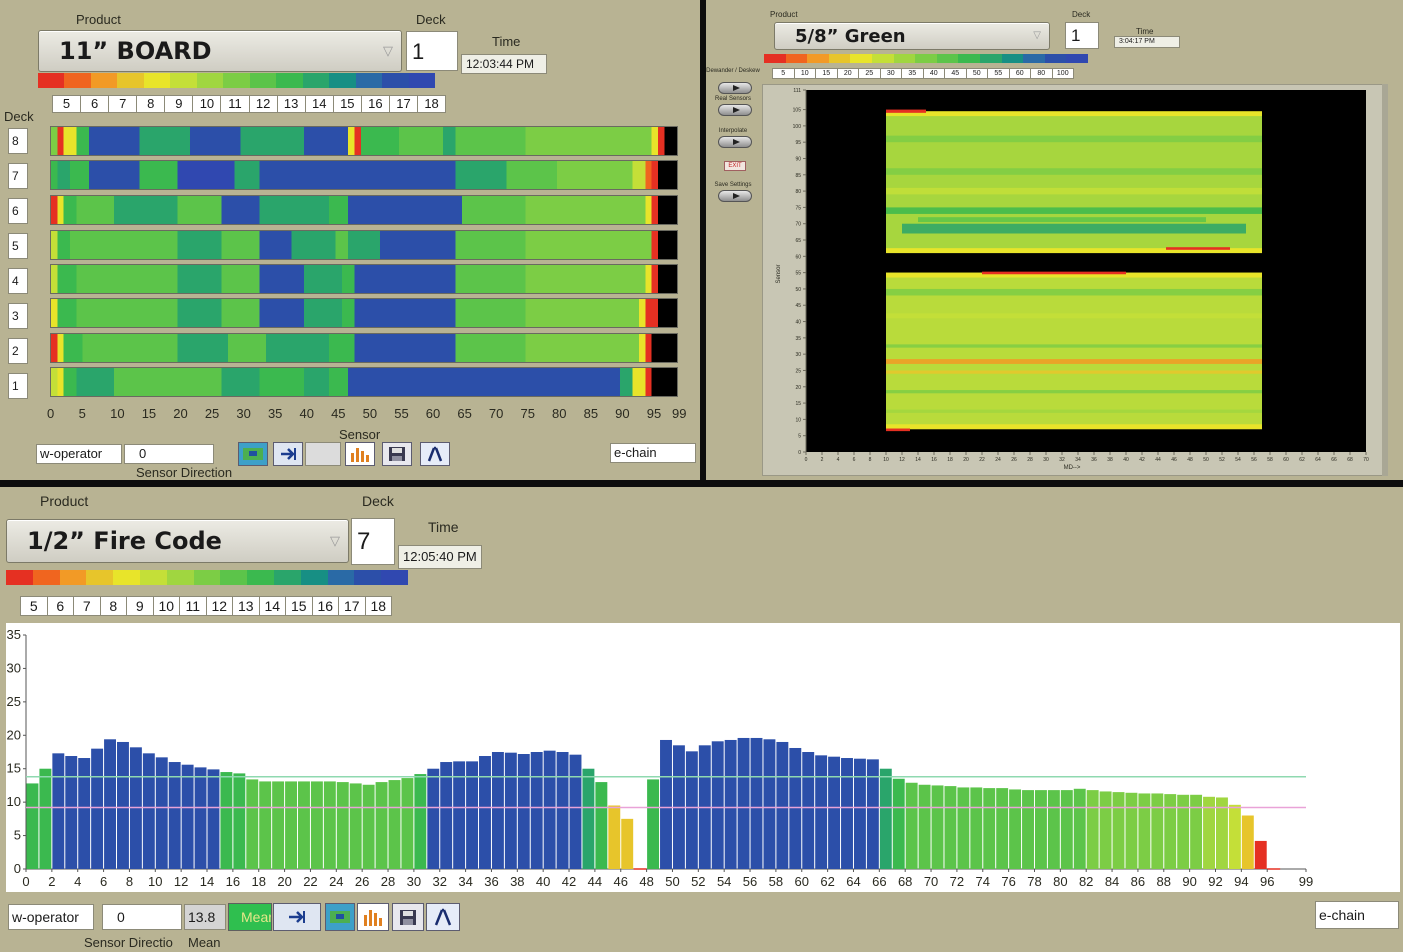 The image size is (1403, 952). What do you see at coordinates (750, 881) in the screenshot?
I see `x-tick-label: 56` at bounding box center [750, 881].